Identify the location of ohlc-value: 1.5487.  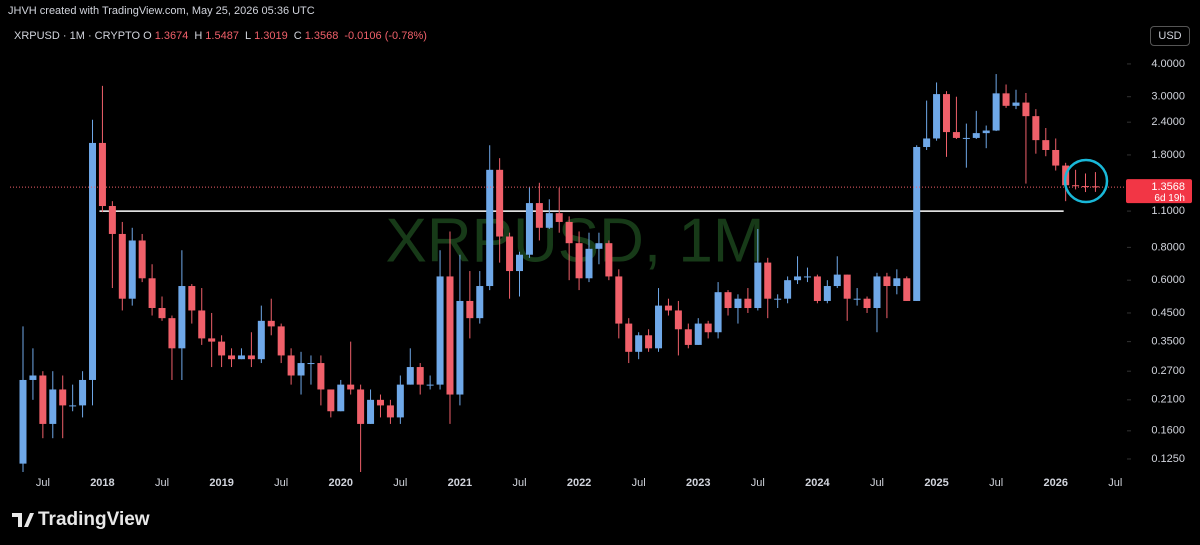
(222, 36).